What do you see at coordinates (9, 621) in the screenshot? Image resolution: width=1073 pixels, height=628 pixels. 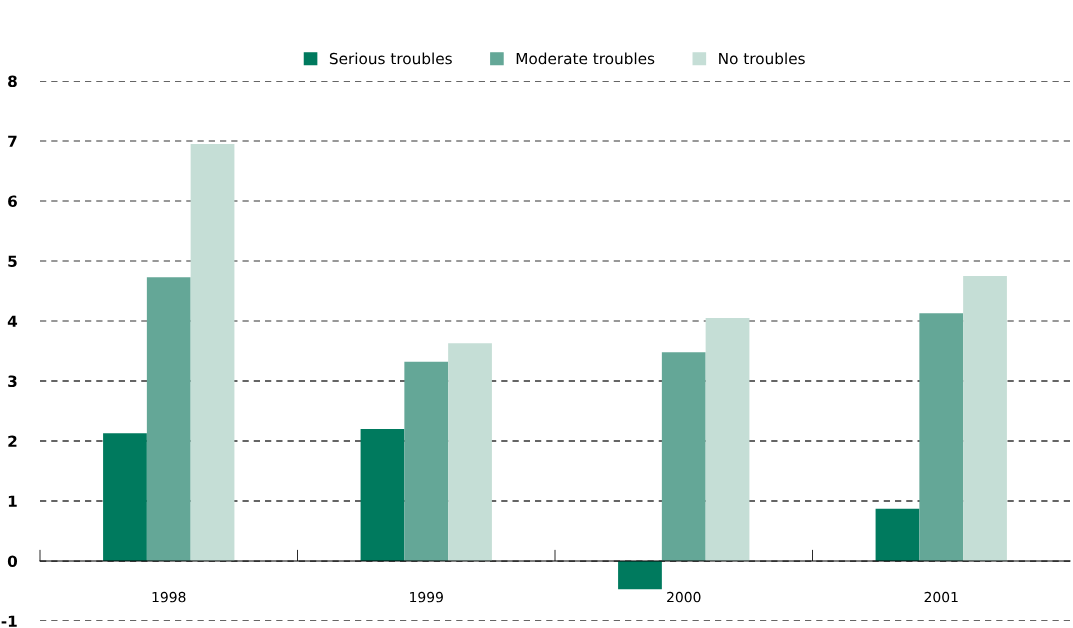 I see `y-tick-label: -1` at bounding box center [9, 621].